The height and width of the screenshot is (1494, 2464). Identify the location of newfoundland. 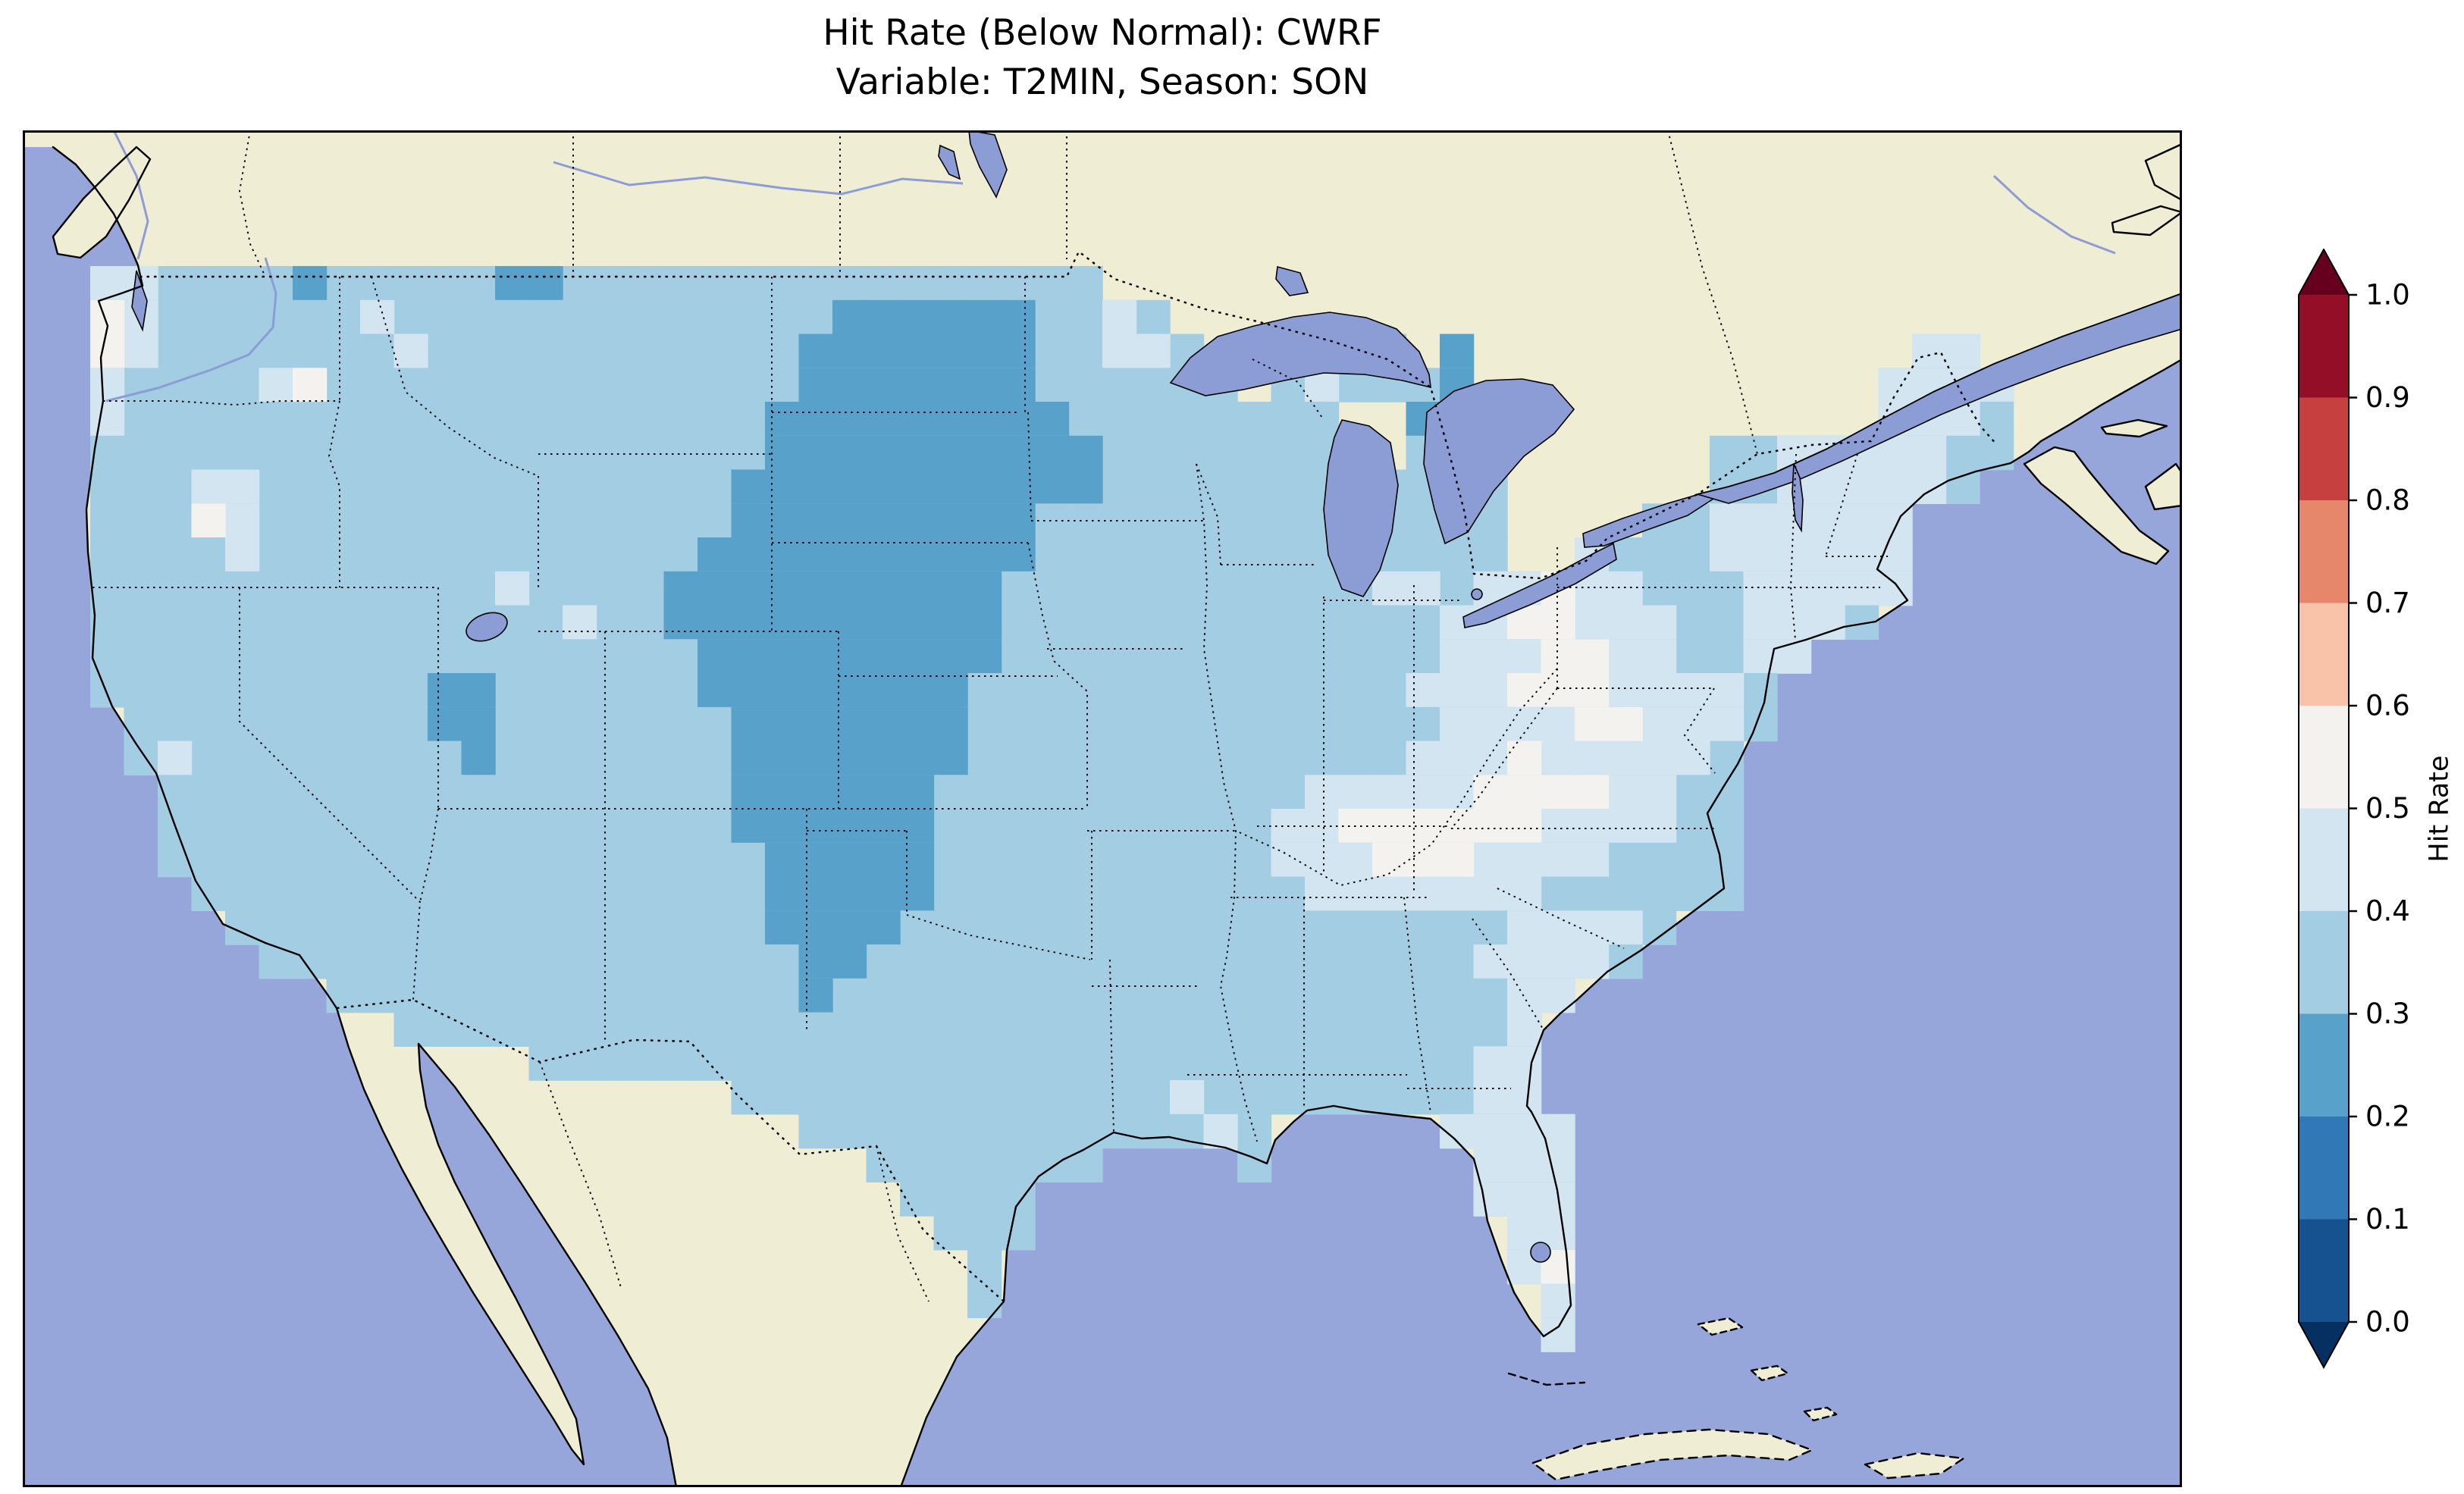
(2164, 172).